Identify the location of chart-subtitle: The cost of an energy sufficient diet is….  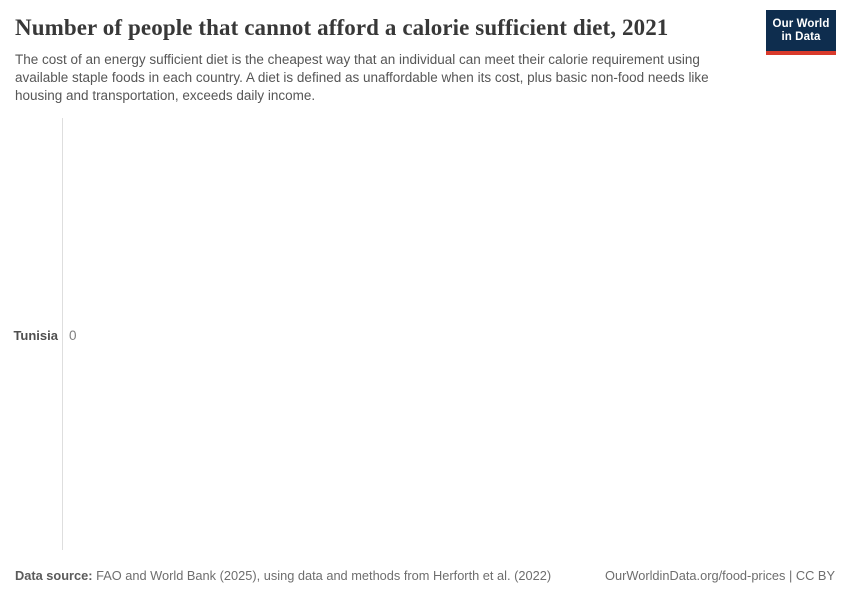
(362, 77).